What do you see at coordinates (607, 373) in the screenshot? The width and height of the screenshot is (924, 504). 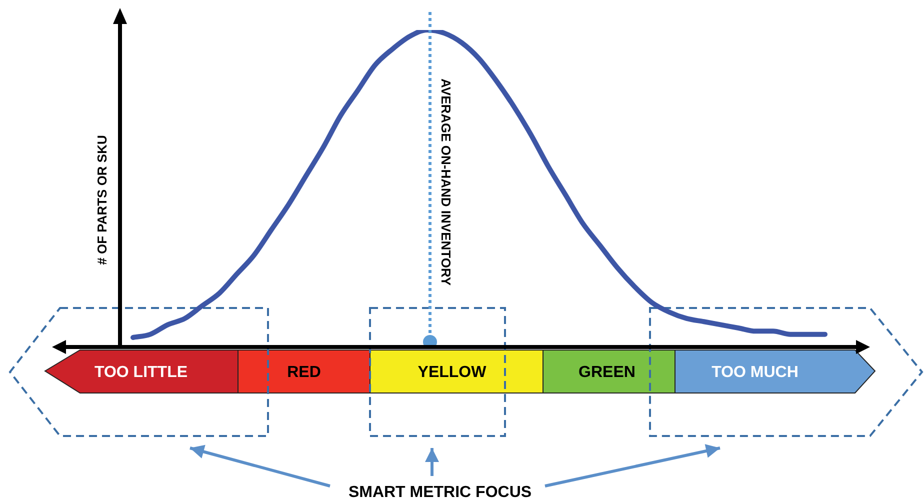 I see `text: GREEN` at bounding box center [607, 373].